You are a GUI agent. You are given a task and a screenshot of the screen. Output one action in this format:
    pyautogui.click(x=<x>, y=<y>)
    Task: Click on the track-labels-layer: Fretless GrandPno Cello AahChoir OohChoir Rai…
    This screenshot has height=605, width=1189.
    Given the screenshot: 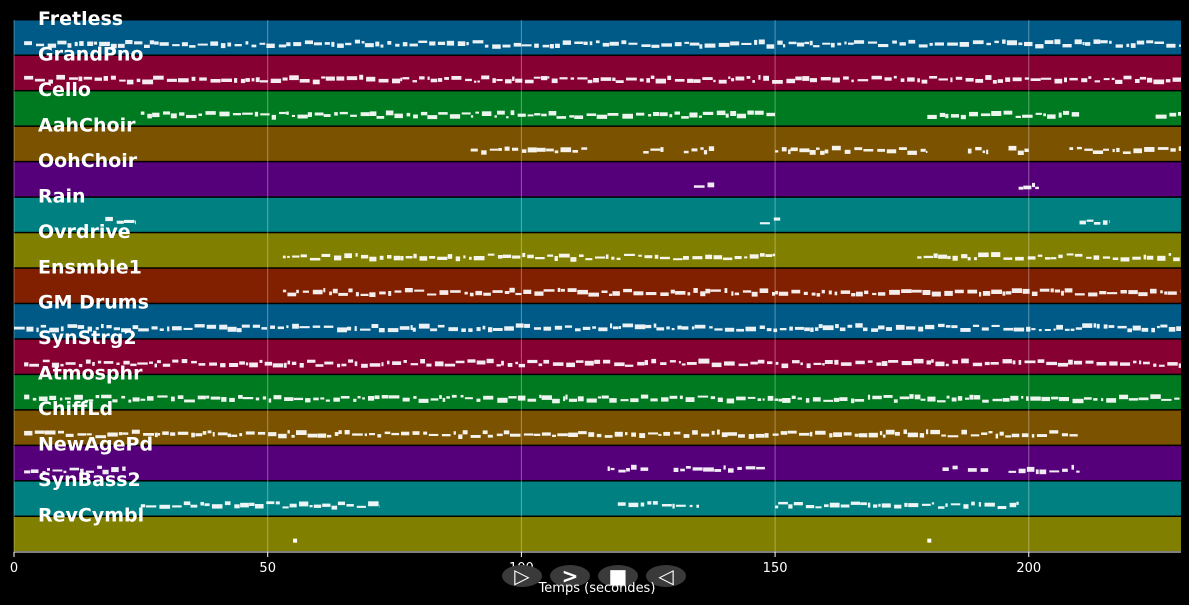 What is the action you would take?
    pyautogui.click(x=95, y=267)
    